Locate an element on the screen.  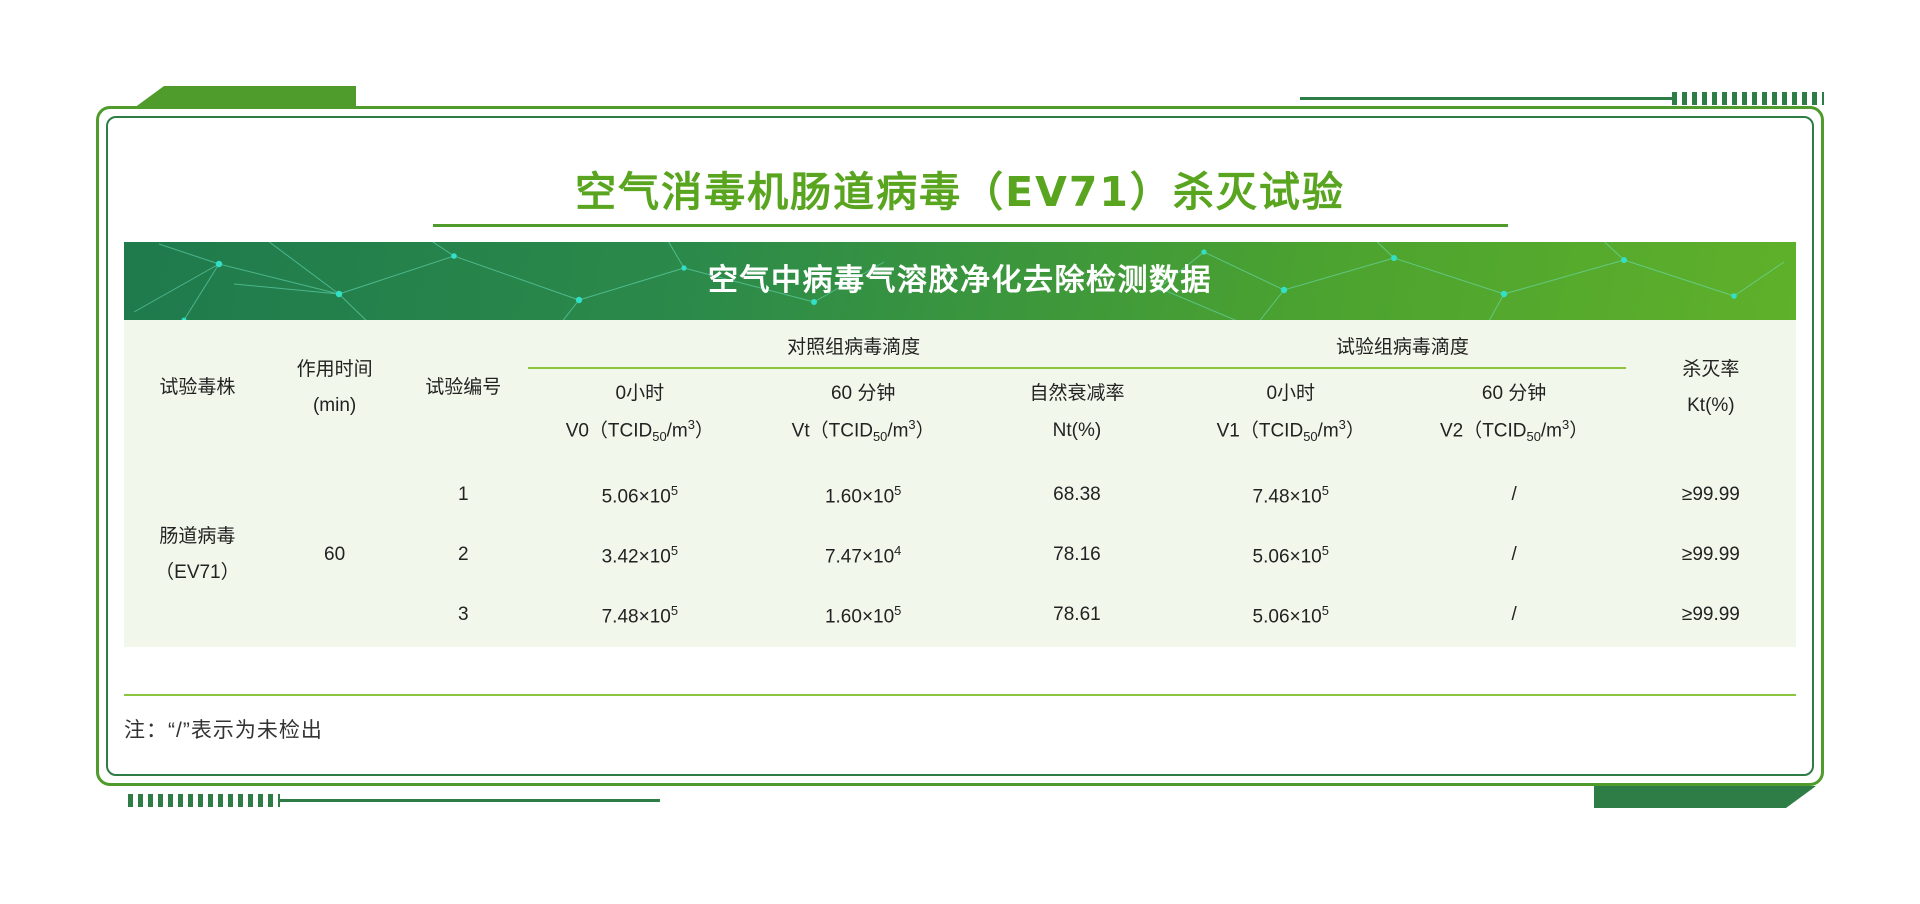
table-note: 注：“/”表示为未检出 is located at coordinates (223, 730).